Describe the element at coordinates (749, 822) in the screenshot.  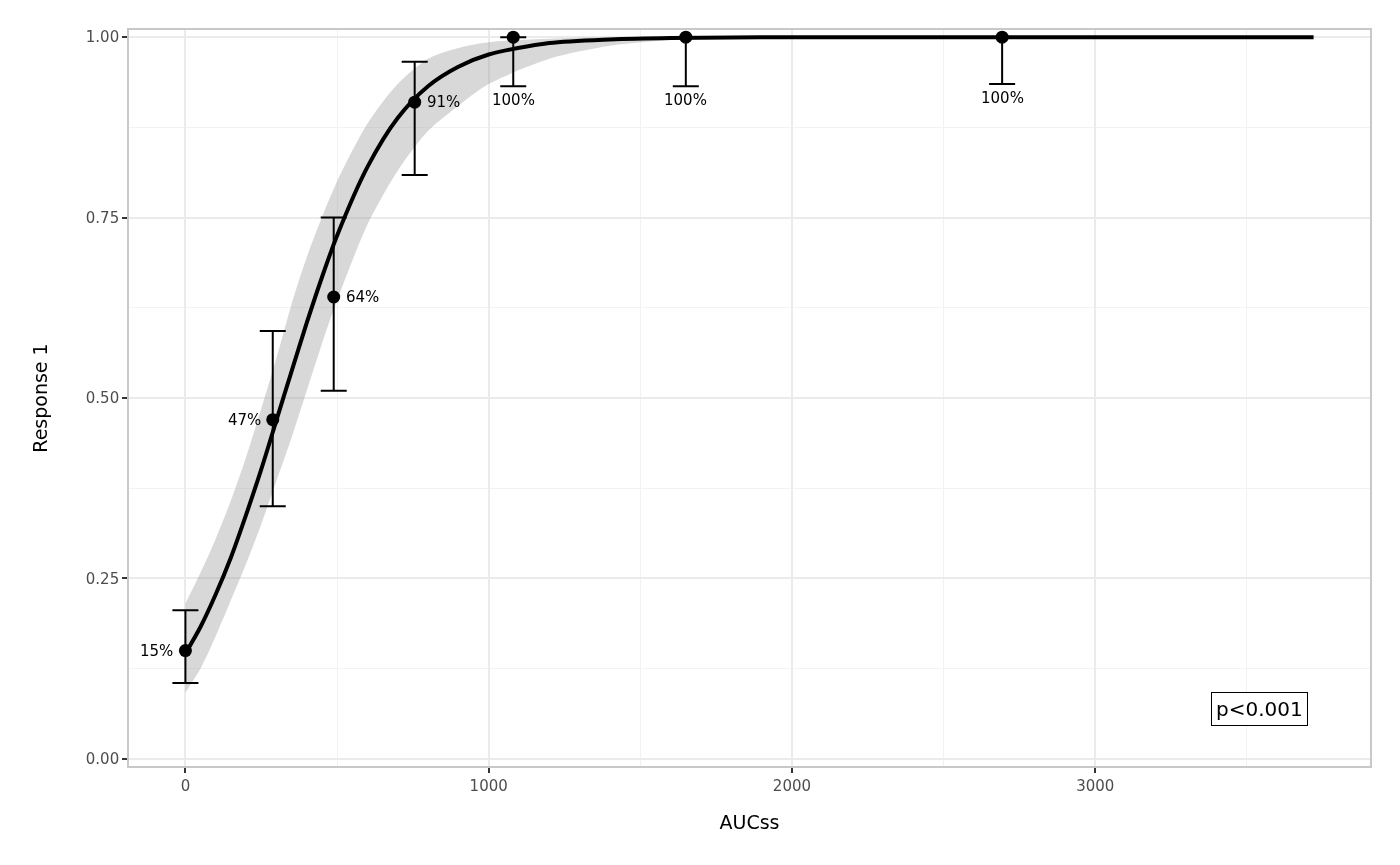
I see `x-axis-title: AUCss` at that location.